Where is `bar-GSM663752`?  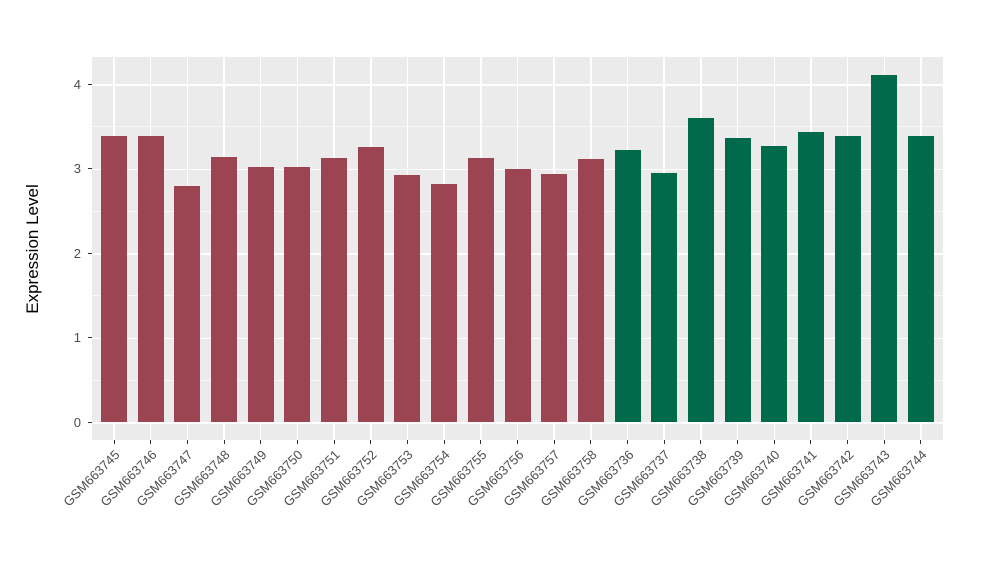 bar-GSM663752 is located at coordinates (370, 285).